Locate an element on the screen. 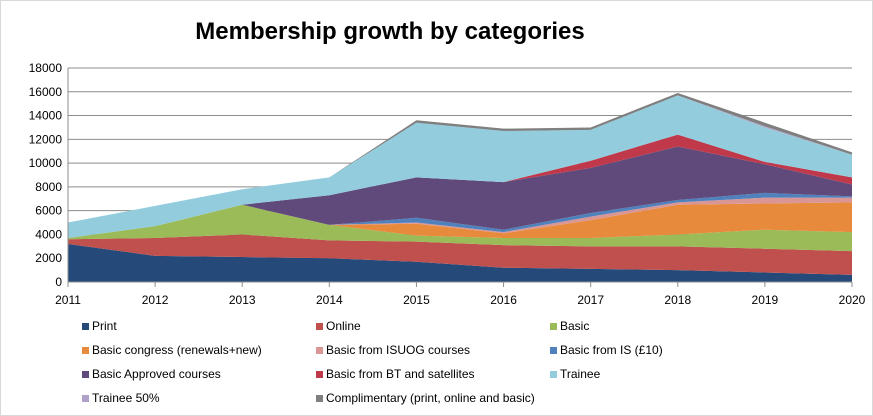 The height and width of the screenshot is (416, 873). legend-label: Basic from BT and satellites is located at coordinates (400, 374).